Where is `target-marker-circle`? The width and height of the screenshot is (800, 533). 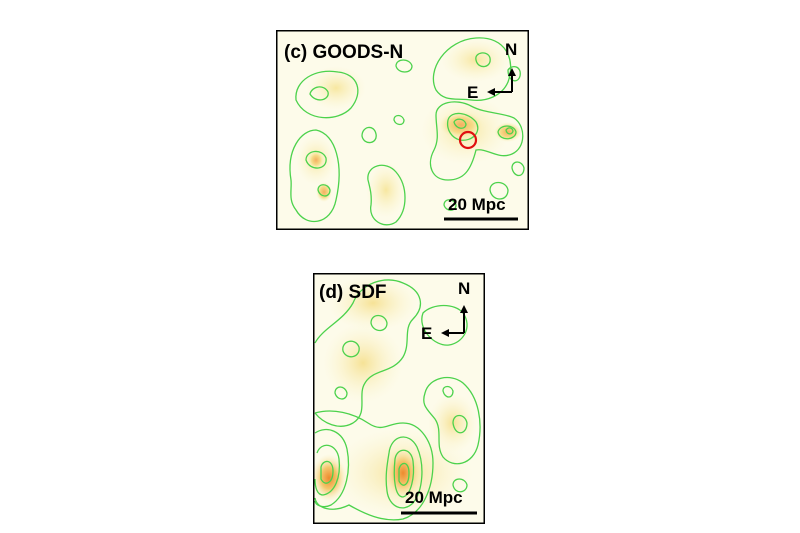 target-marker-circle is located at coordinates (468, 140).